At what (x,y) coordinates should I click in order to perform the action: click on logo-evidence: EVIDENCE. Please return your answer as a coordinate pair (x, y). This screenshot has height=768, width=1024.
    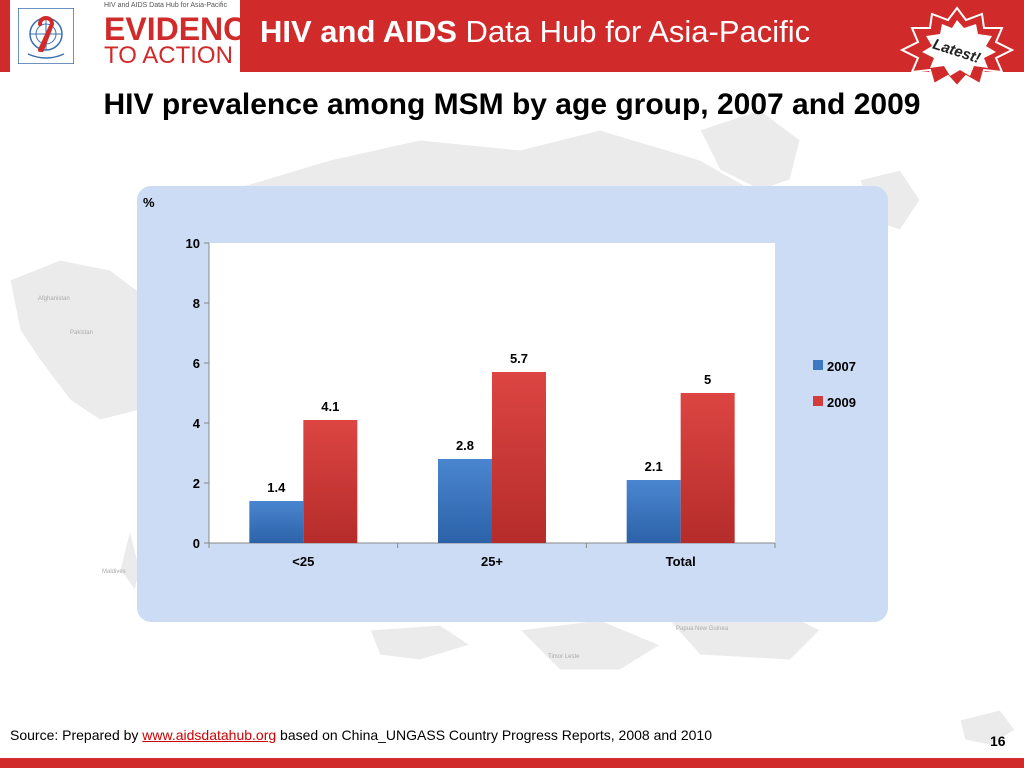
    Looking at the image, I should click on (186, 29).